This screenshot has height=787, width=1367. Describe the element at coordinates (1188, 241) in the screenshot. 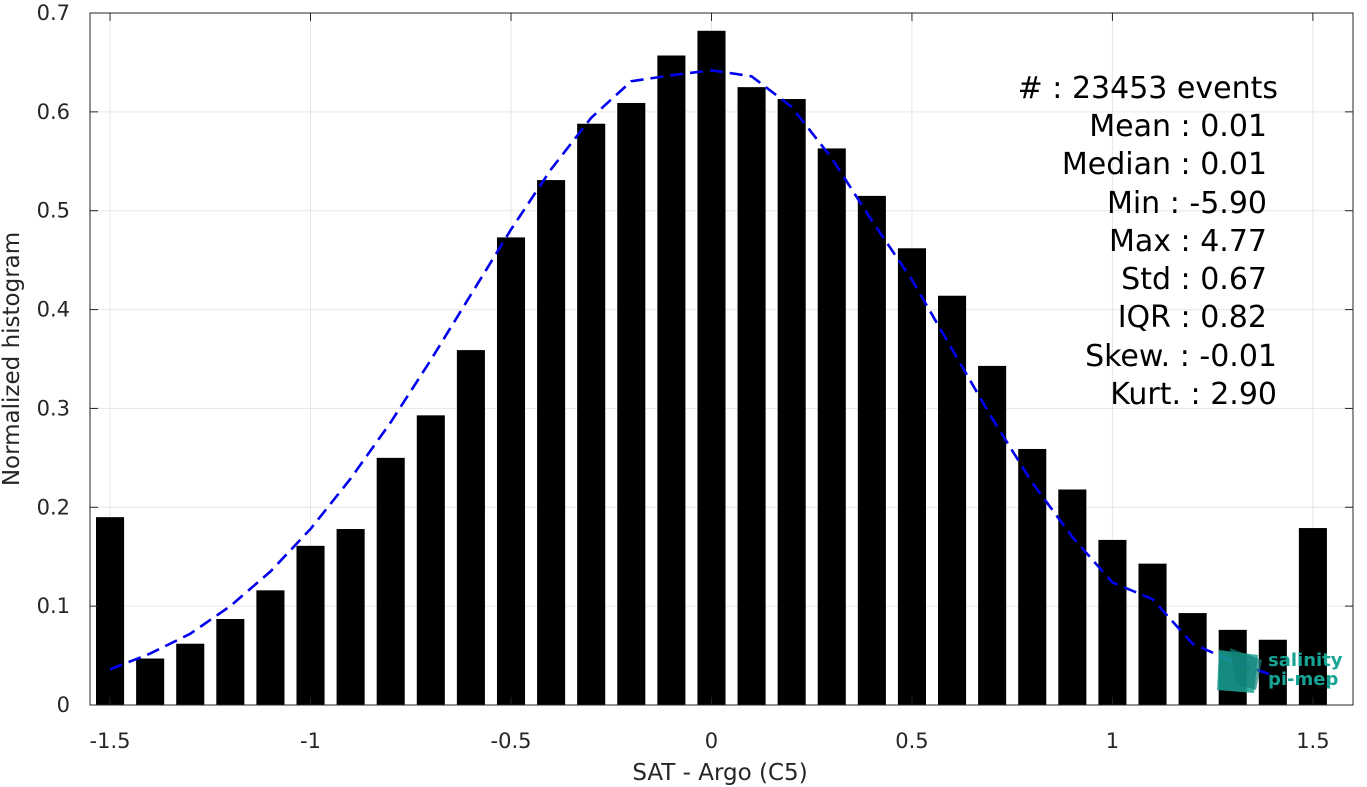

I see `stat-max: Max : 4.77` at that location.